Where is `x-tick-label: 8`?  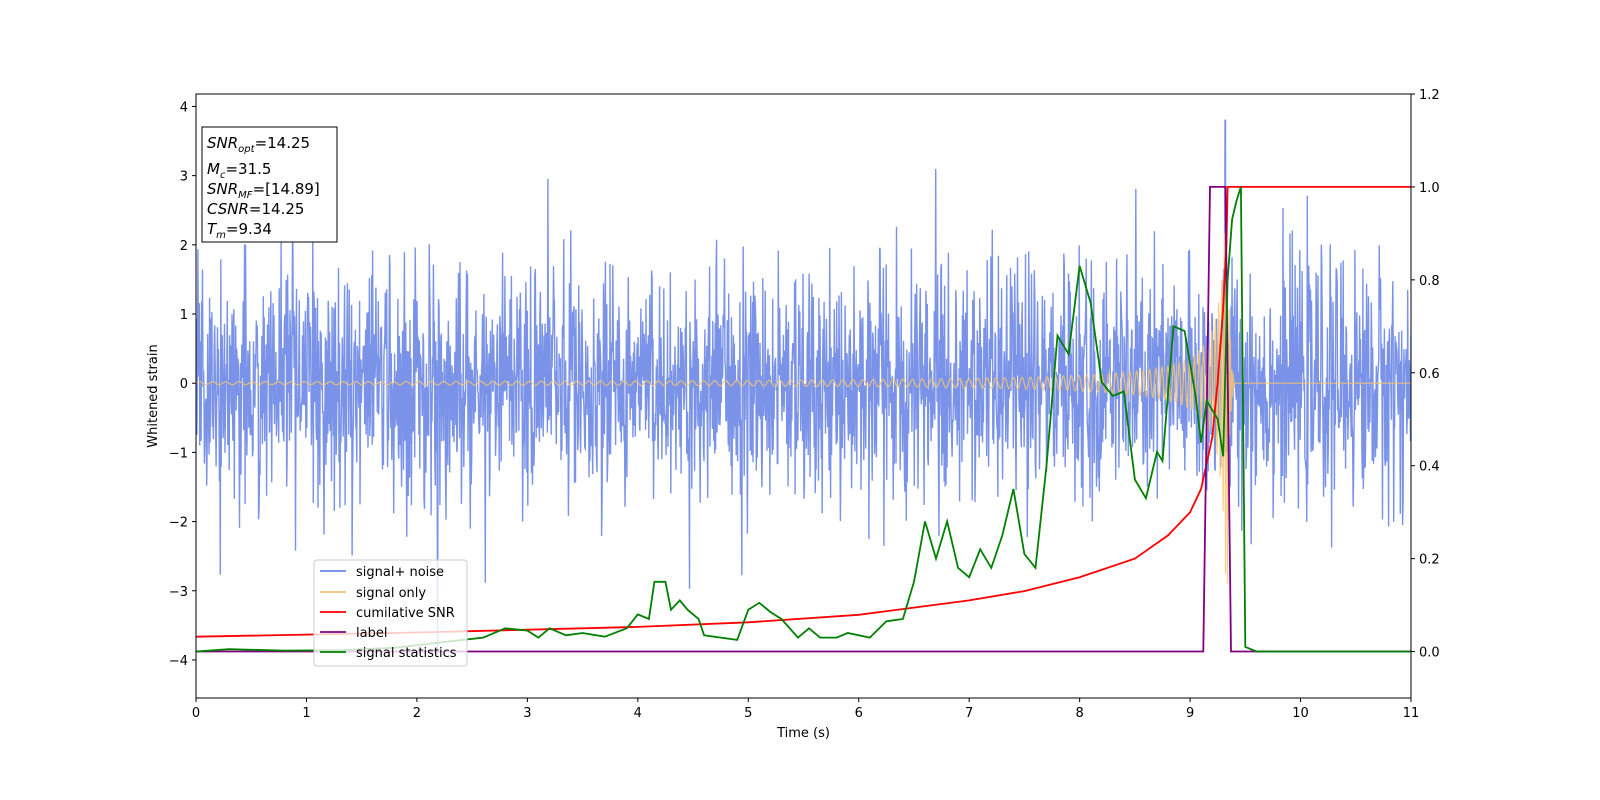
x-tick-label: 8 is located at coordinates (1079, 713).